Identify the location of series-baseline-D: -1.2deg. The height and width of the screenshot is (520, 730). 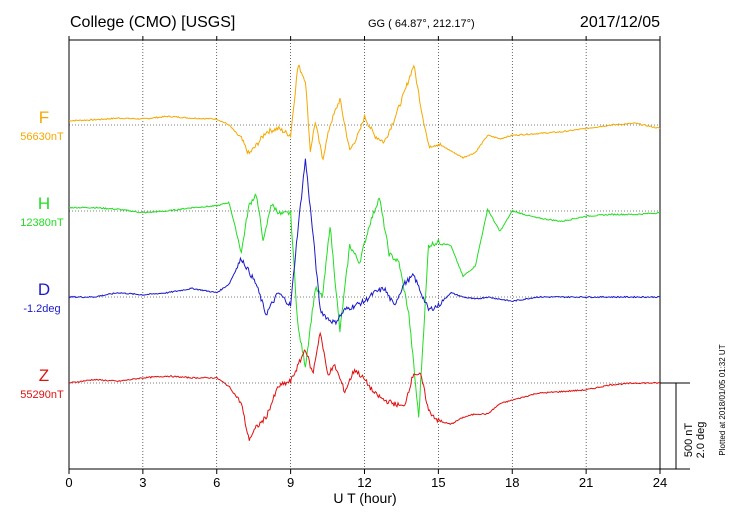
(41, 309).